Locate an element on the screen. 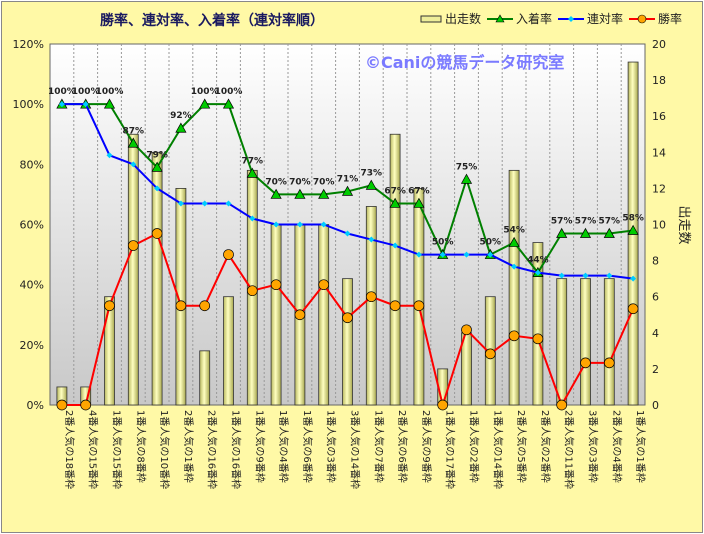  triangle-line-icon is located at coordinates (500, 17).